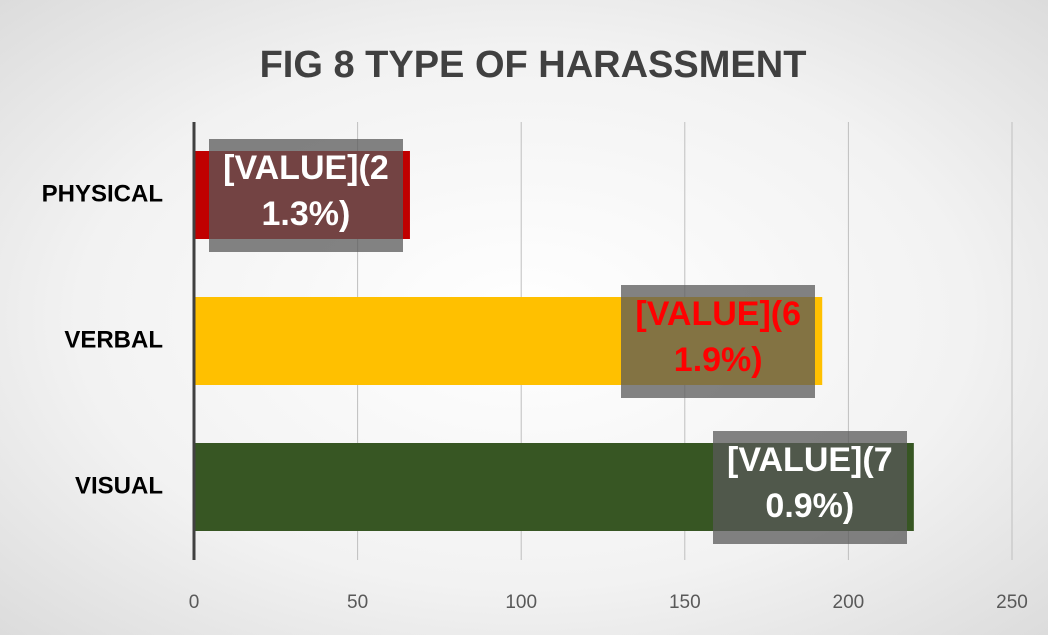 This screenshot has height=635, width=1048. Describe the element at coordinates (849, 602) in the screenshot. I see `x-tick-label: 200` at that location.